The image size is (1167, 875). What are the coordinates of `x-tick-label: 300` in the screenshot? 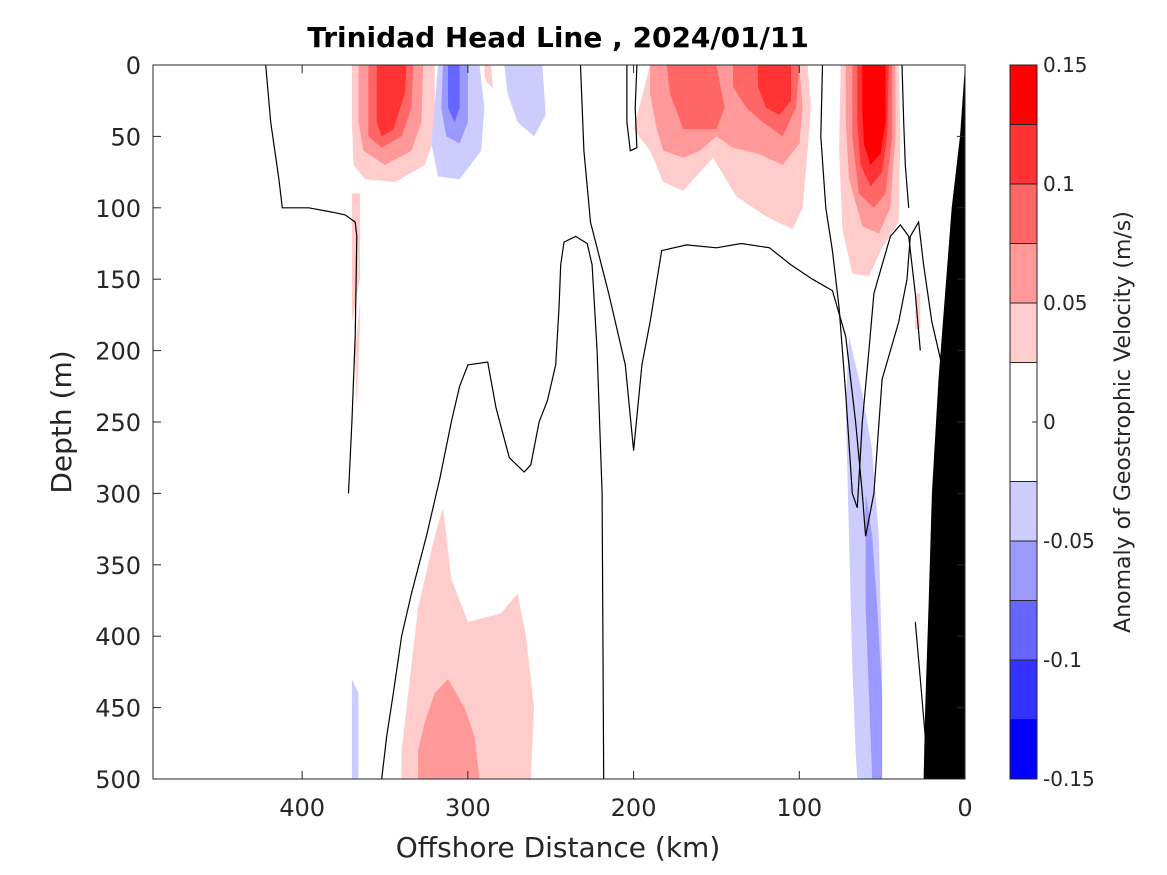 It's located at (468, 808).